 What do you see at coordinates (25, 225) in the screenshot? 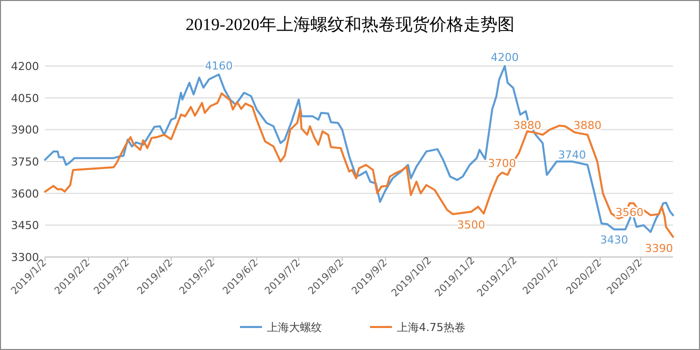
I see `y-tick-label: 3450` at bounding box center [25, 225].